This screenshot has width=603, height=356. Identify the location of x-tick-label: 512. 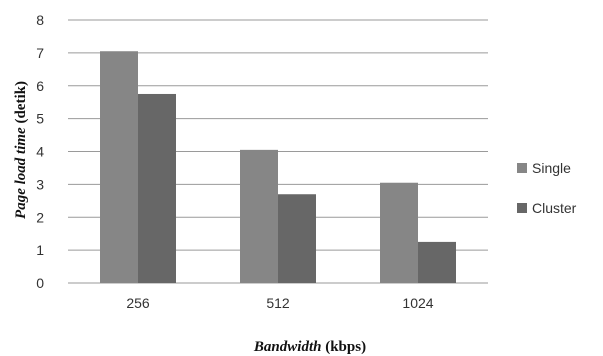
(278, 303).